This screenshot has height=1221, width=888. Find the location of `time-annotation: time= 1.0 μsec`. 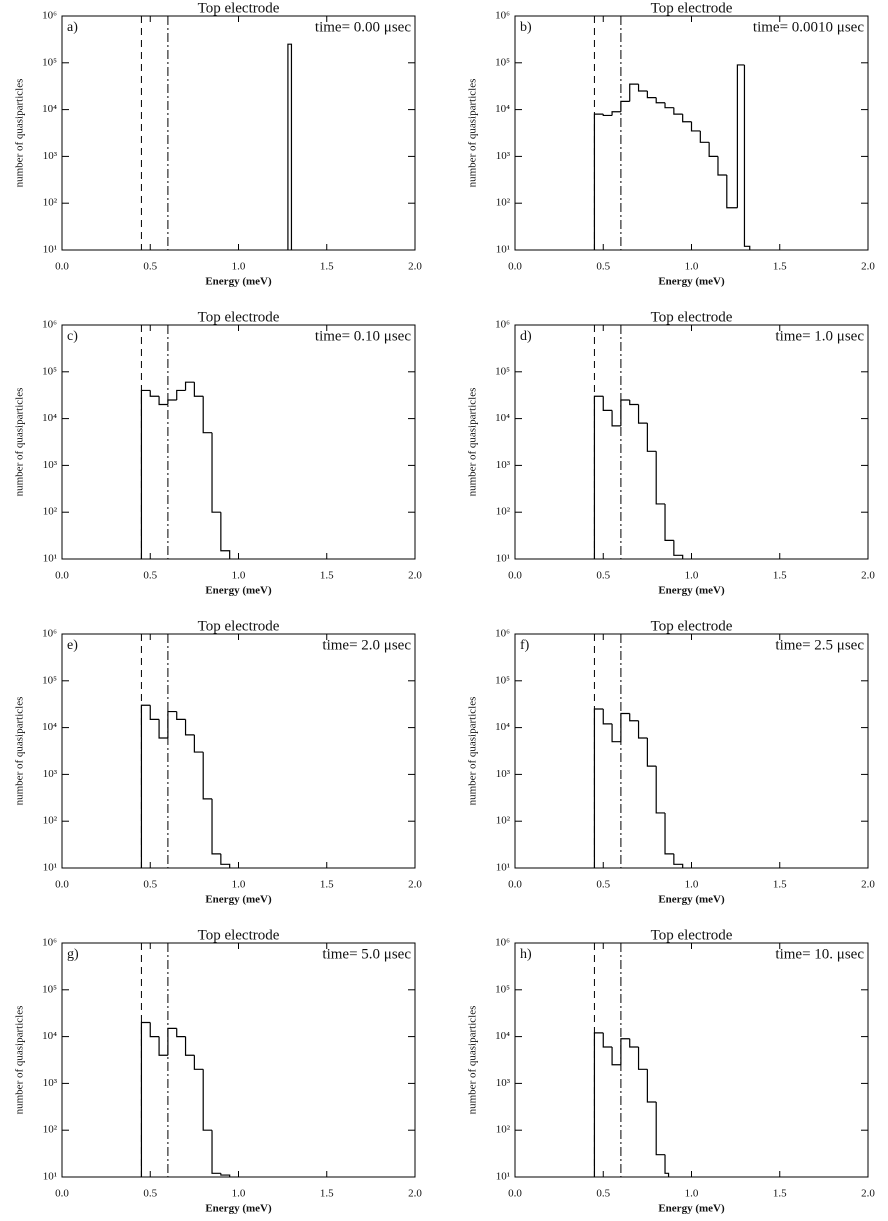

time-annotation: time= 1.0 μsec is located at coordinates (819, 336).